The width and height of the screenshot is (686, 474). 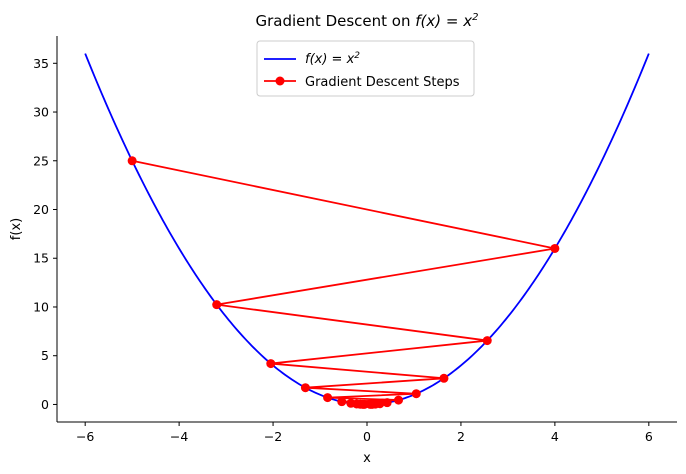 What do you see at coordinates (649, 436) in the screenshot?
I see `x-tick-label: 6` at bounding box center [649, 436].